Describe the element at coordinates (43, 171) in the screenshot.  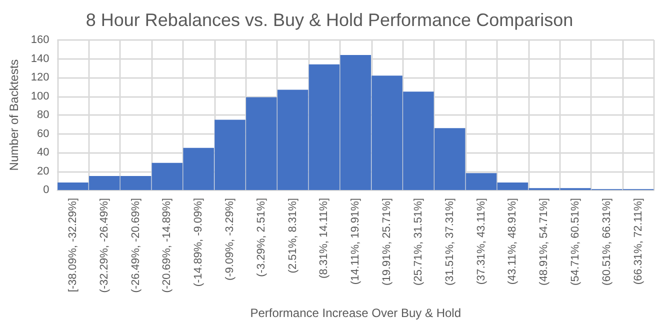
I see `y-tick-label: 20` at that location.